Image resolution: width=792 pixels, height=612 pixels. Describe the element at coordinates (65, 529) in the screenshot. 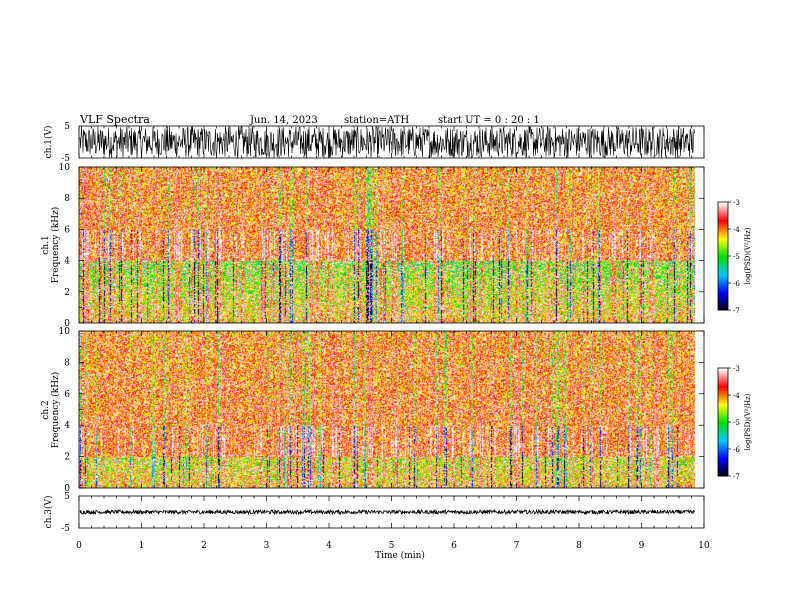

I see `ch3-ytick-bottom: -5` at that location.